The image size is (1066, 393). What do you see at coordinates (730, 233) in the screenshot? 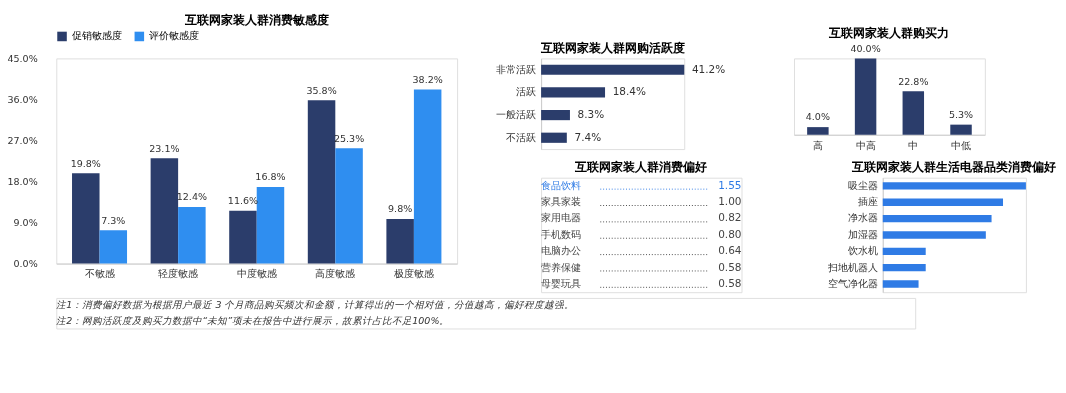
I see `data-label: 0.80` at bounding box center [730, 233].